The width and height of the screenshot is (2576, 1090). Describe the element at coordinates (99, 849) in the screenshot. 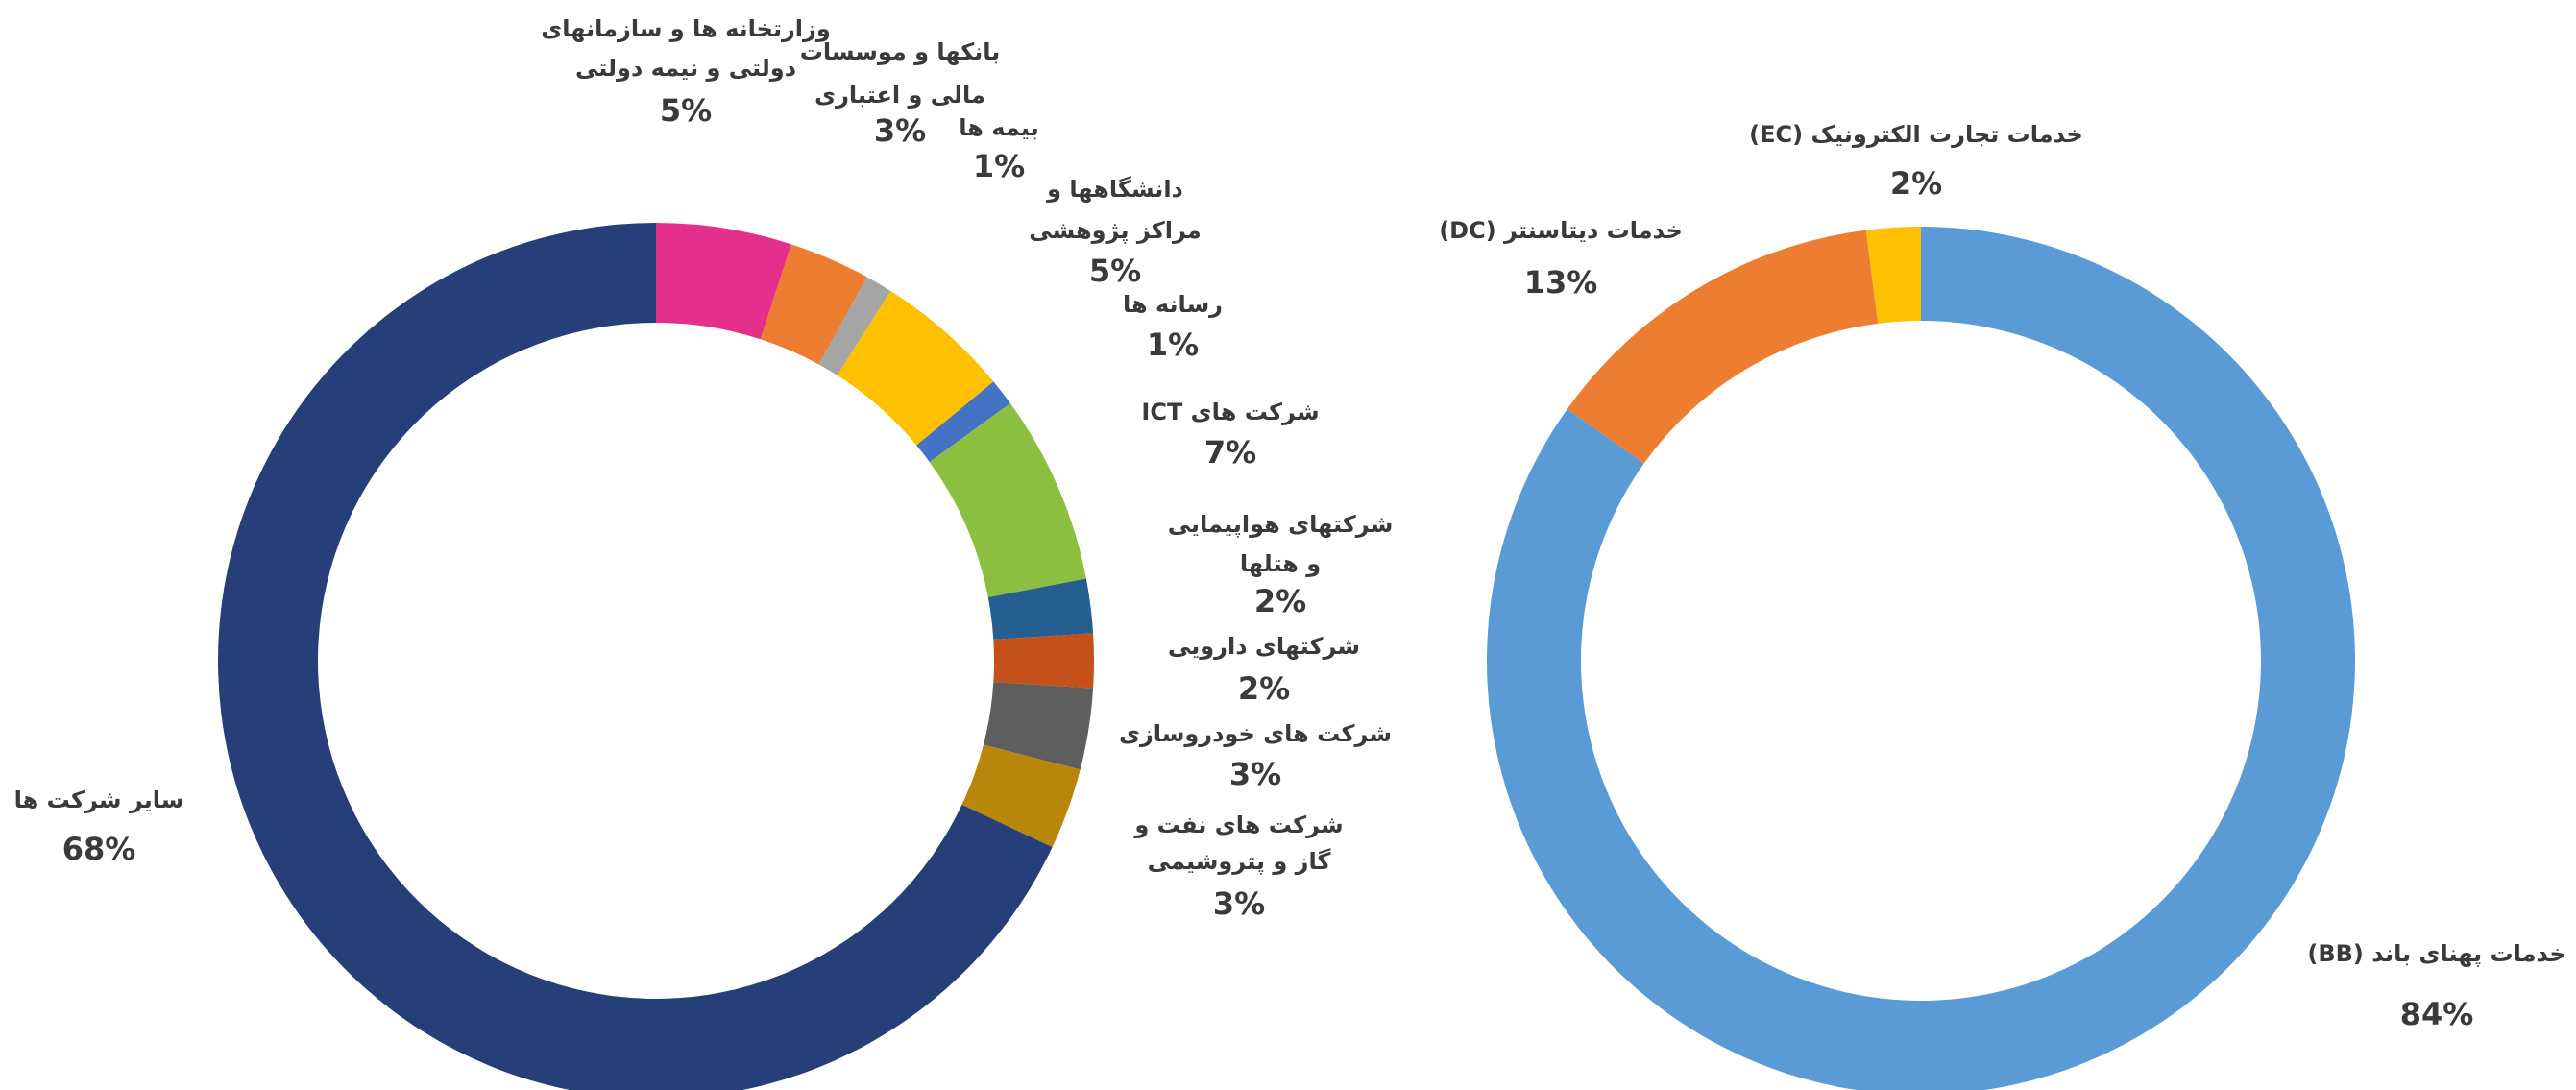

I see `slice-value-label: 68%` at that location.